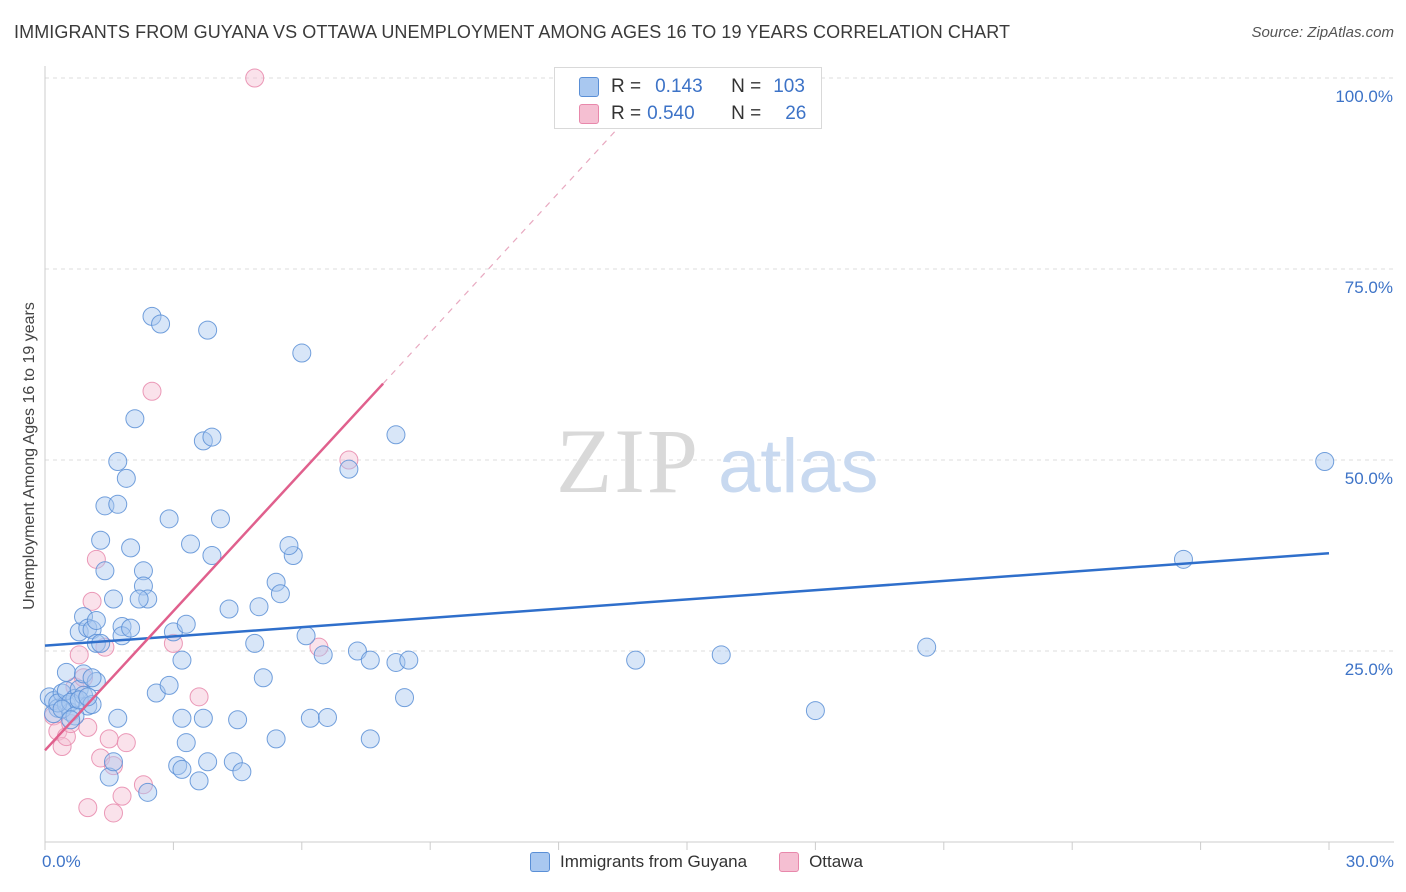 This screenshot has width=1406, height=892. I want to click on x-tick-max: 30.0%, so click(1369, 861).